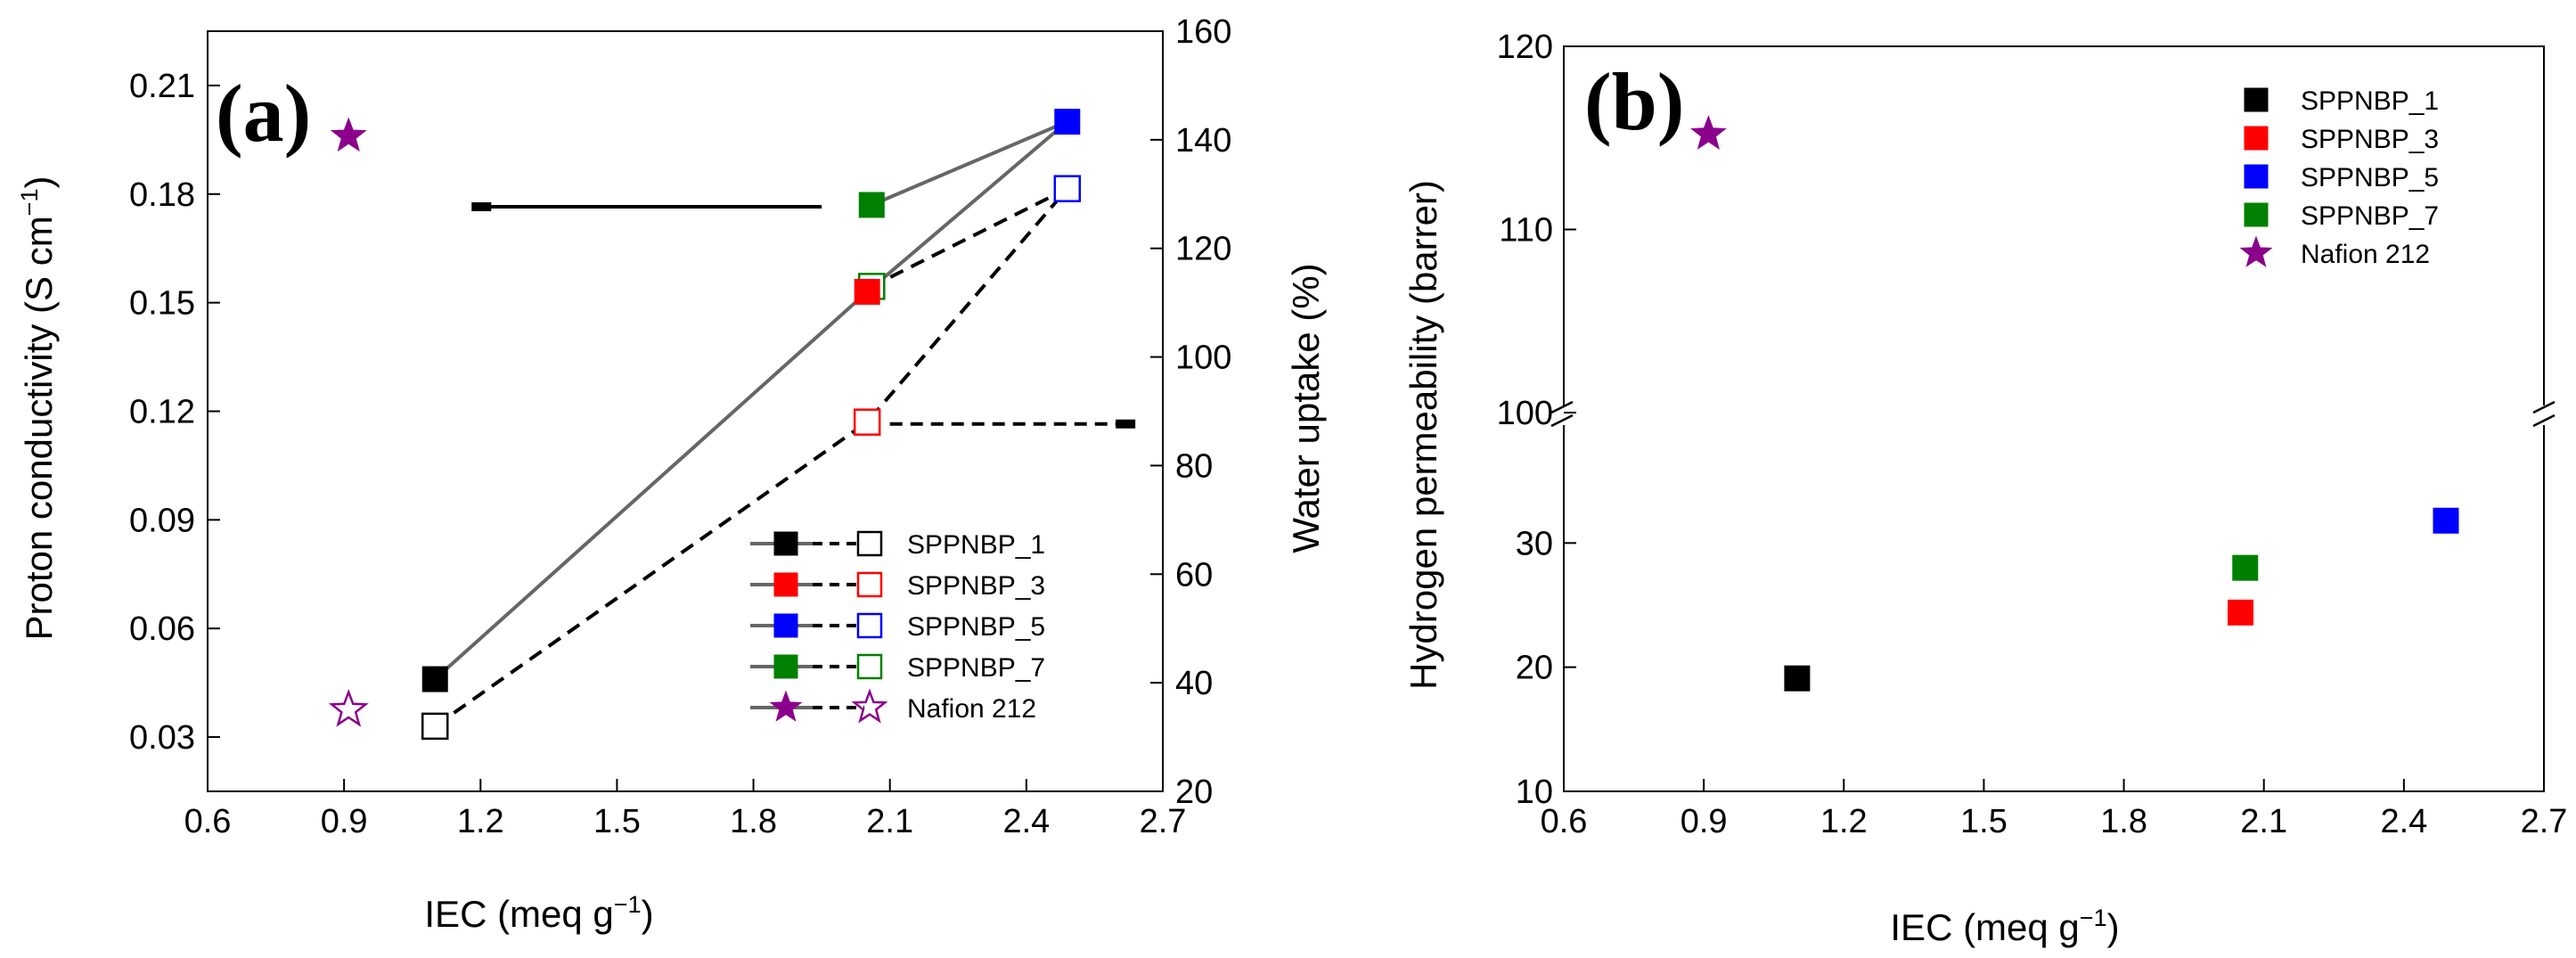 The height and width of the screenshot is (958, 2576). Describe the element at coordinates (162, 738) in the screenshot. I see `y-tick-label-a: 0.03` at that location.